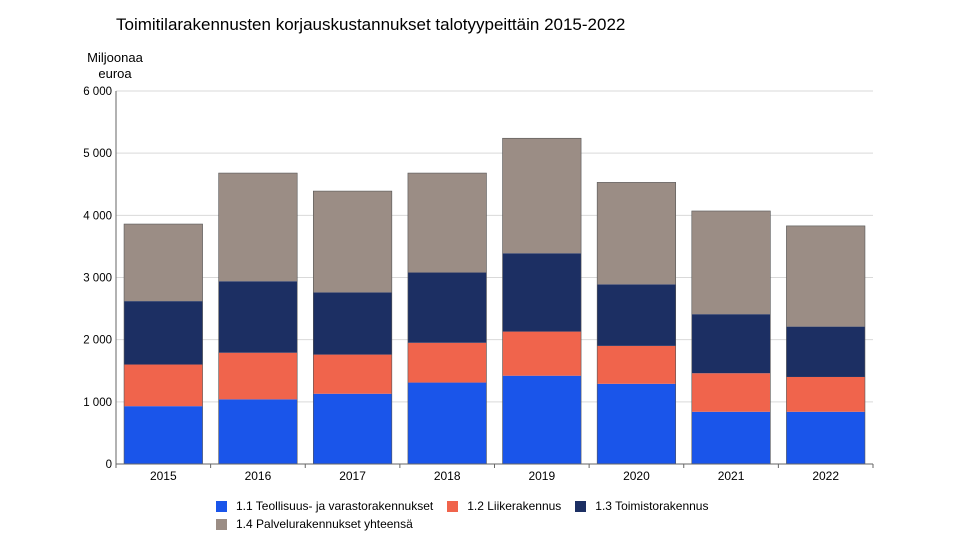  I want to click on legend-item: 1.2 Liikerakennus, so click(504, 506).